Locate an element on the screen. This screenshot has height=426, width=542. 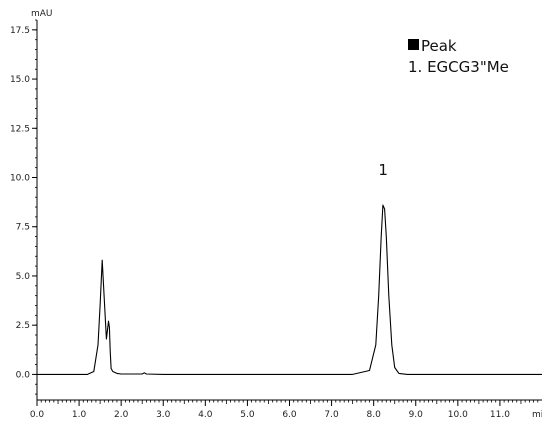
x-tick-label: 0.0 is located at coordinates (37, 415).